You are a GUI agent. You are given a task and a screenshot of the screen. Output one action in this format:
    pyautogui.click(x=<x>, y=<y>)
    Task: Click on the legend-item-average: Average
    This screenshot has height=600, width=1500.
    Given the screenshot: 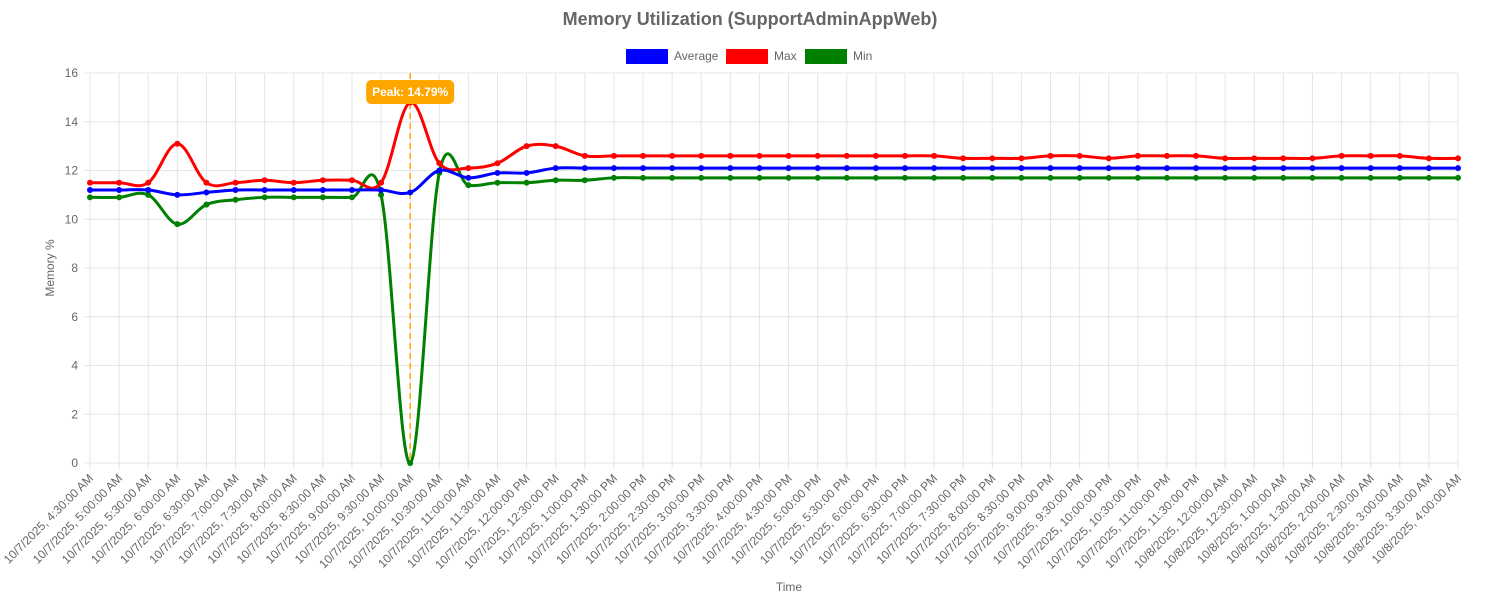 What is the action you would take?
    pyautogui.click(x=672, y=56)
    